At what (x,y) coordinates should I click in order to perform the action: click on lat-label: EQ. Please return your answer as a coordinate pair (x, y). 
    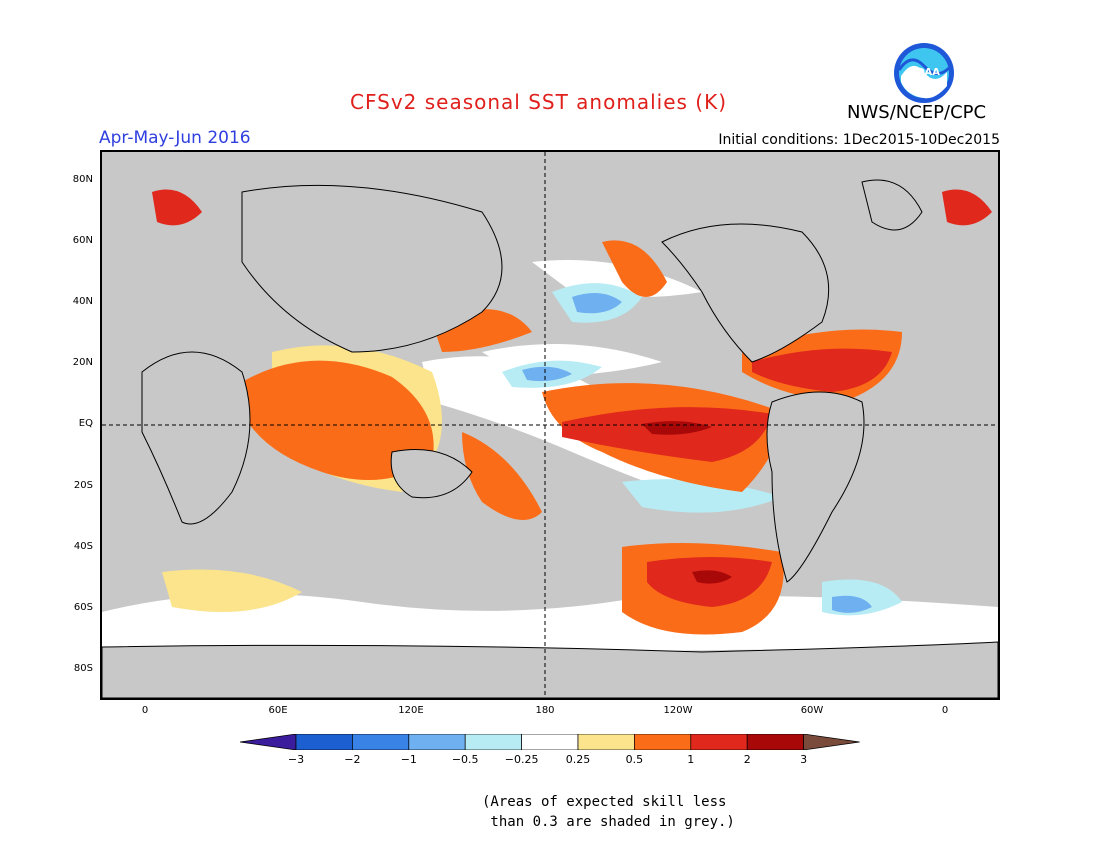
    Looking at the image, I should click on (85, 423).